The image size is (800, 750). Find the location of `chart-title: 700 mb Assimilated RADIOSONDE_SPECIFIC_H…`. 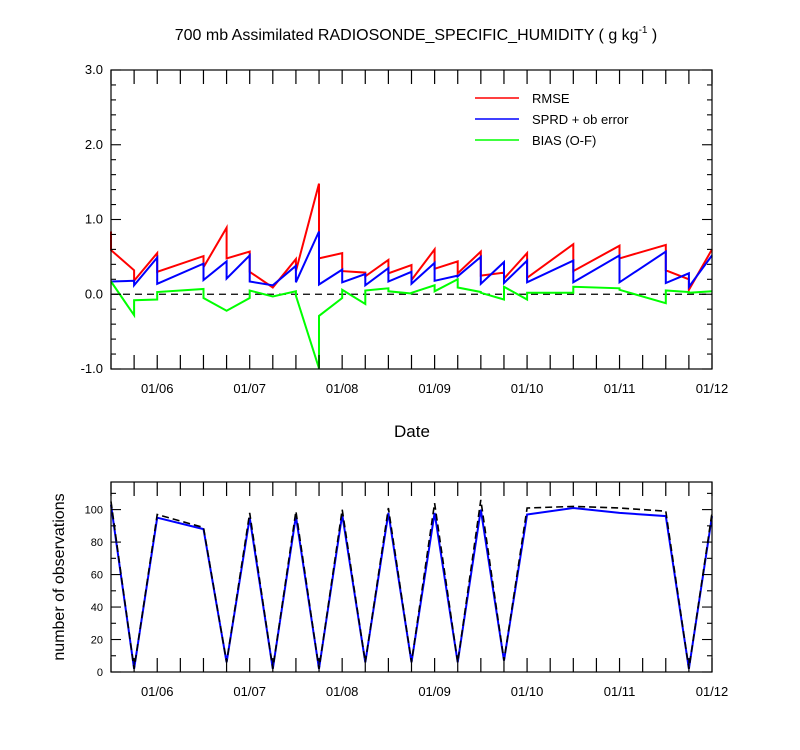

chart-title: 700 mb Assimilated RADIOSONDE_SPECIFIC_H… is located at coordinates (416, 34).